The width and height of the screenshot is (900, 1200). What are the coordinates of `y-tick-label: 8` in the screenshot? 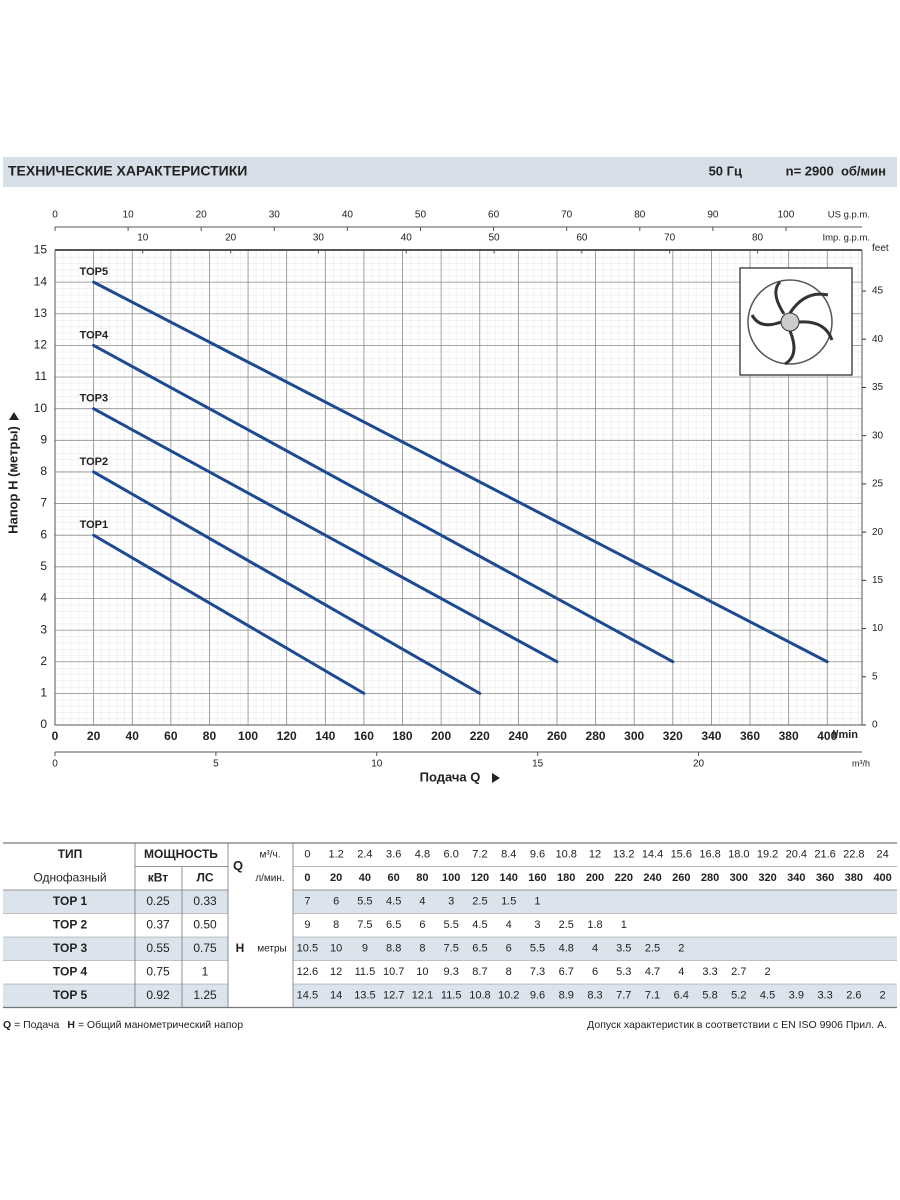 It's located at (43, 471).